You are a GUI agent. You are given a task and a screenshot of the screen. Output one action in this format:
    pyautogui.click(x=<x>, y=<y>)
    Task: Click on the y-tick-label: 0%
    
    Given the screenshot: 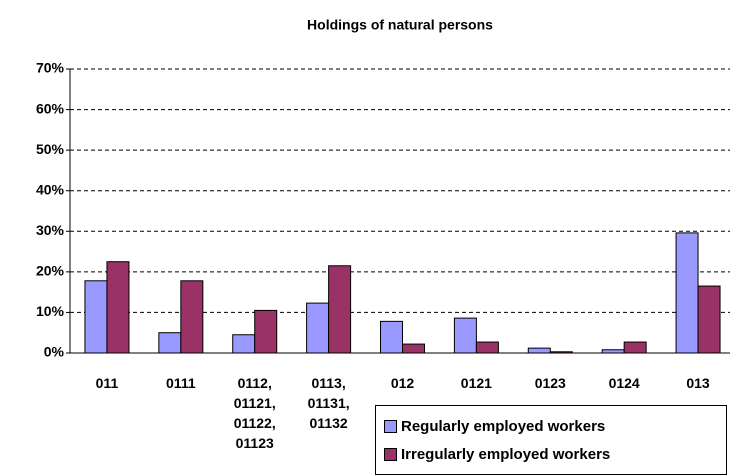 What is the action you would take?
    pyautogui.click(x=54, y=352)
    